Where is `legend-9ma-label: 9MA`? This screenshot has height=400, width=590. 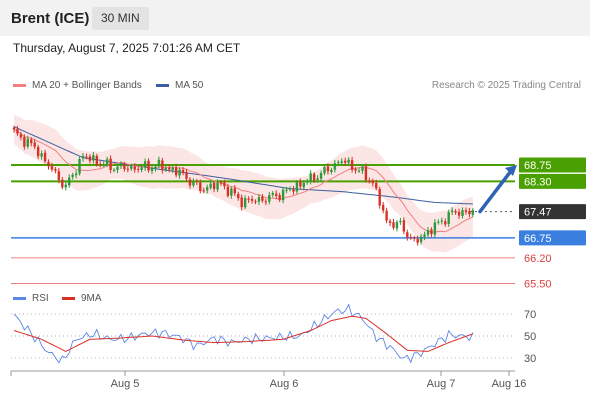 legend-9ma-label: 9MA is located at coordinates (91, 298).